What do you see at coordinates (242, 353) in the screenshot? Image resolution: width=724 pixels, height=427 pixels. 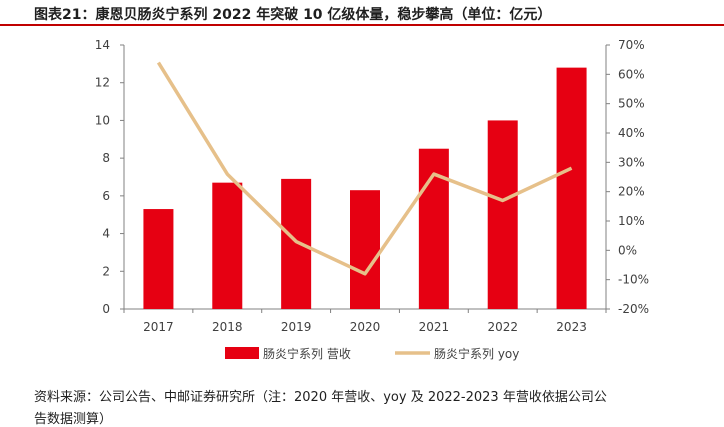 I see `legend-swatch-revenue` at bounding box center [242, 353].